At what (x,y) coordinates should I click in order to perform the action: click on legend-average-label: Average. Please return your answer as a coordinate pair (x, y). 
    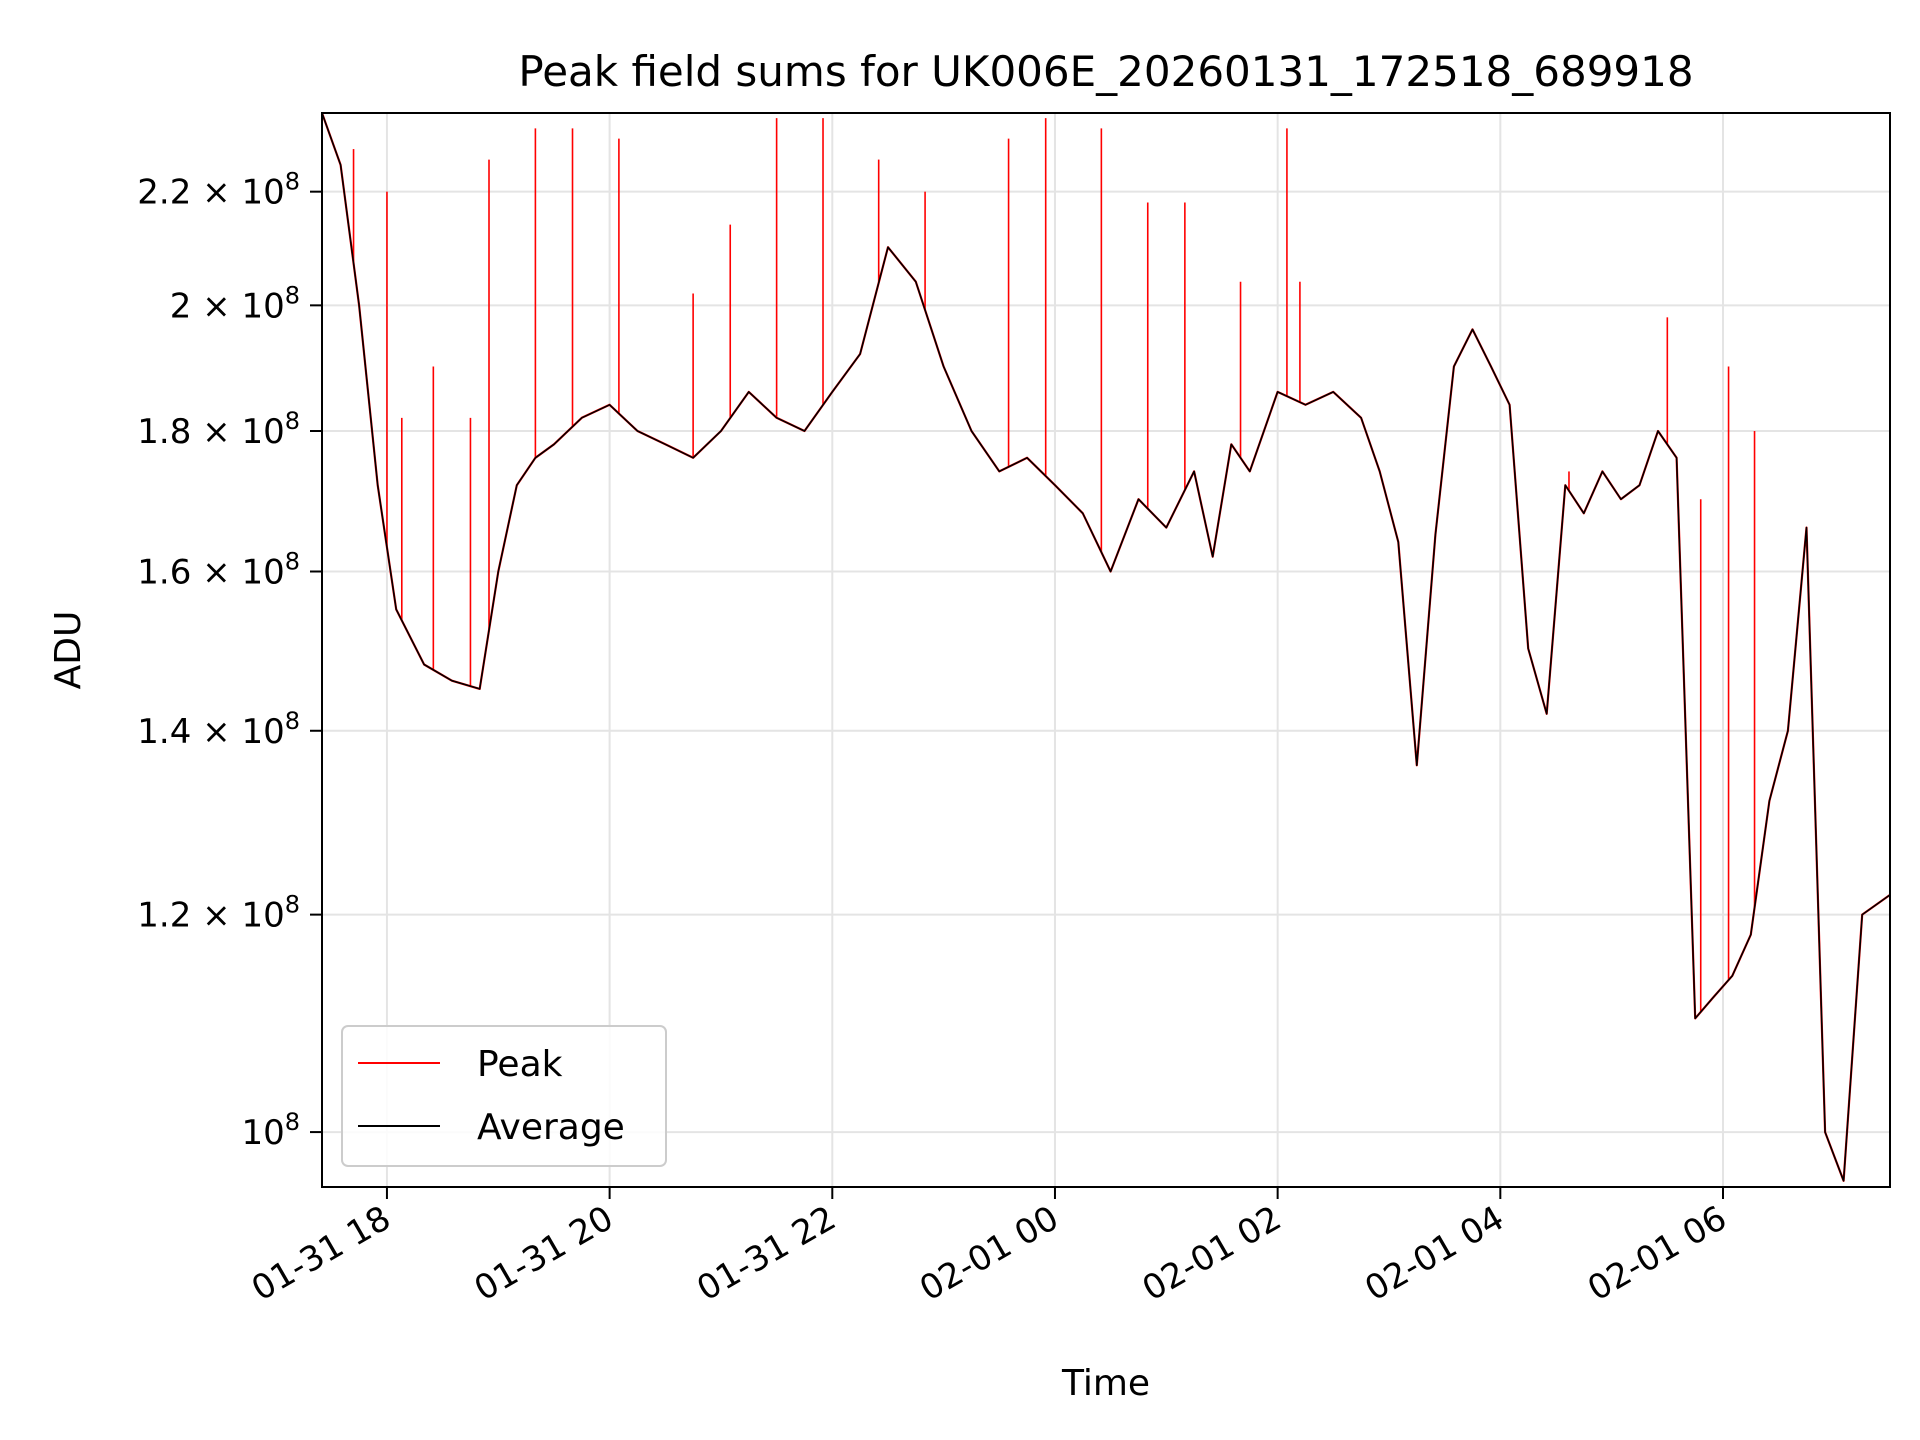
    Looking at the image, I should click on (551, 1127).